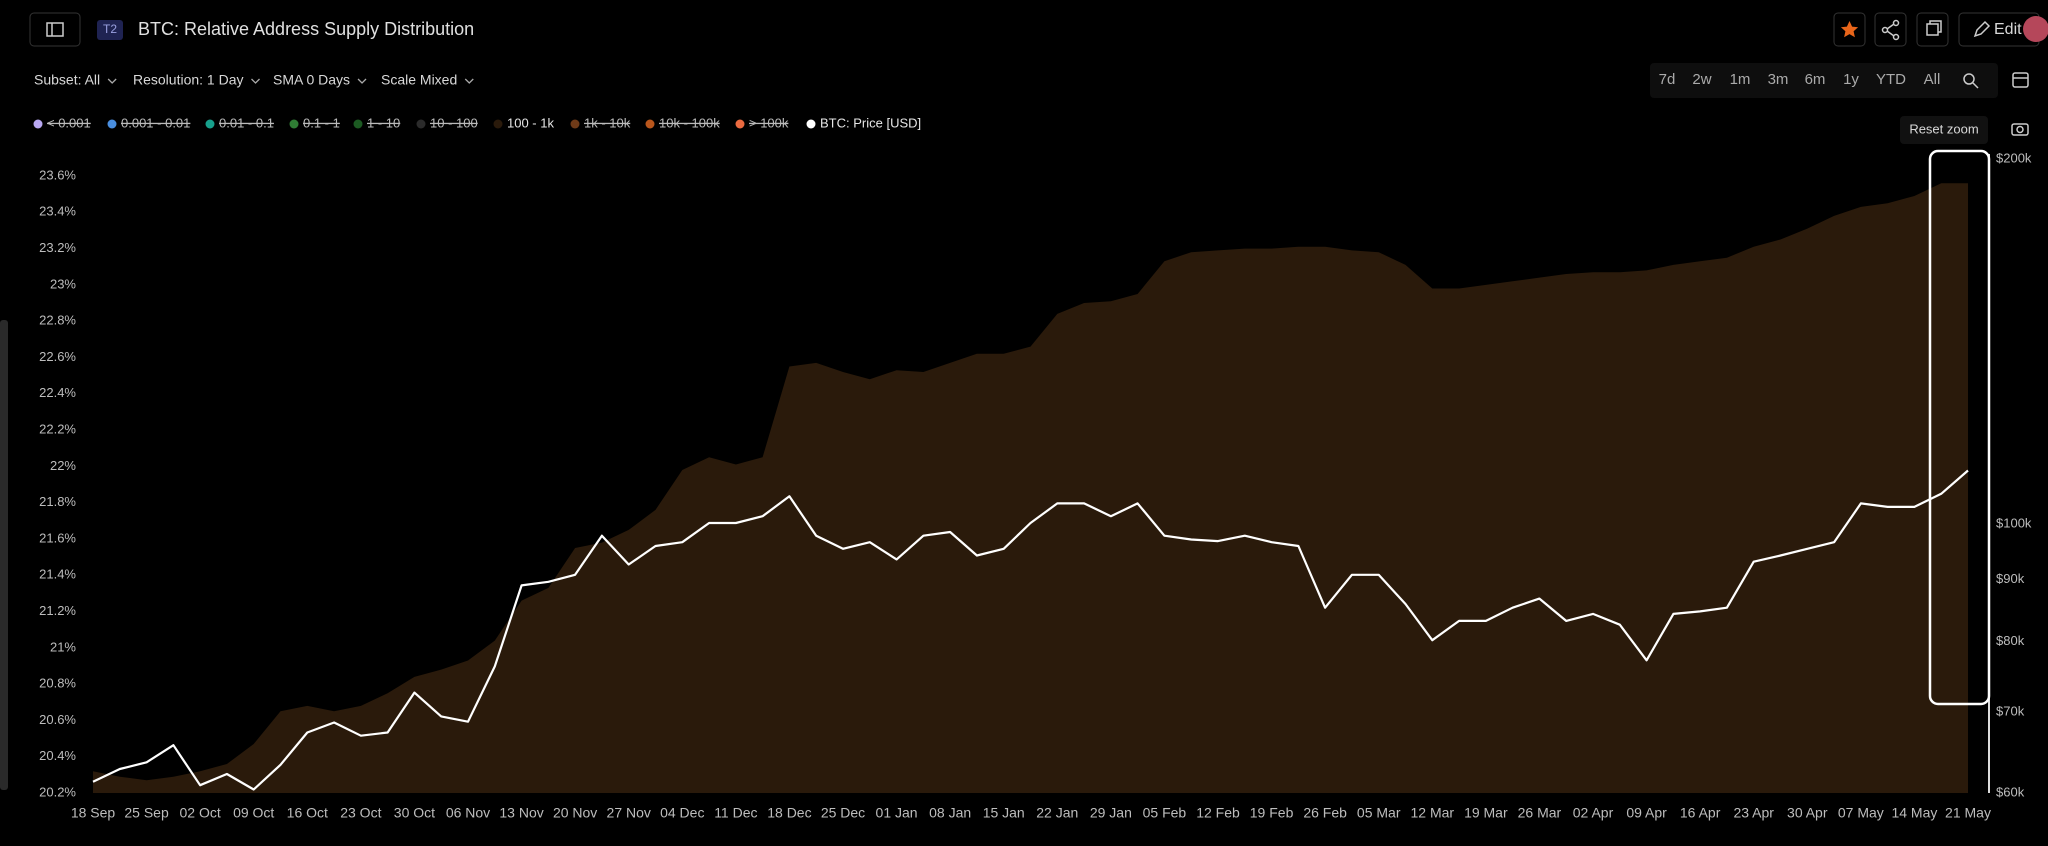  I want to click on y-tick-label: 21%, so click(63, 646).